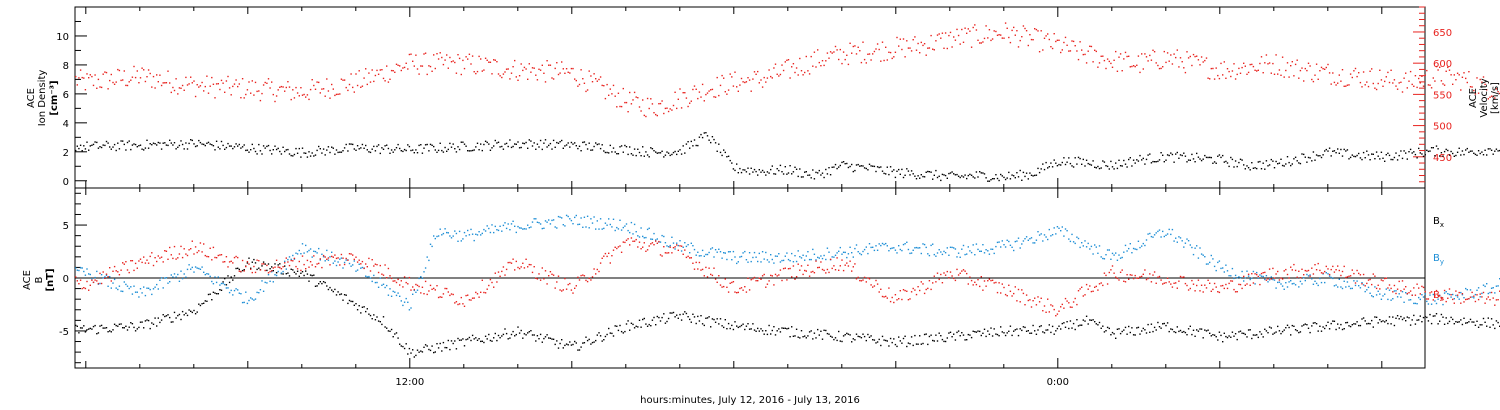 This screenshot has height=410, width=1500. Describe the element at coordinates (1442, 33) in the screenshot. I see `velocity-tick-label: 650` at that location.